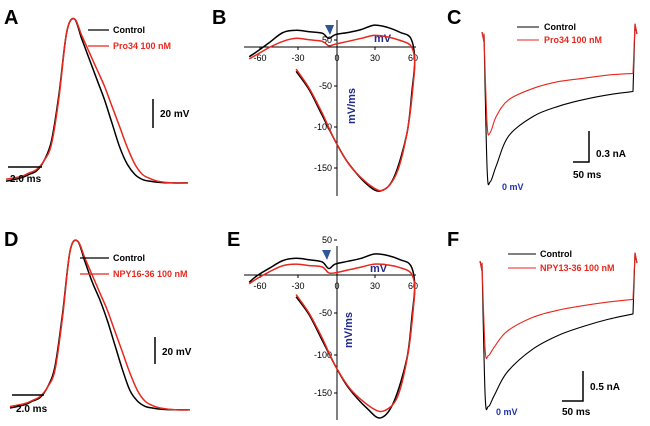  What do you see at coordinates (558, 306) in the screenshot?
I see `panel-f-trace-treated` at bounding box center [558, 306].